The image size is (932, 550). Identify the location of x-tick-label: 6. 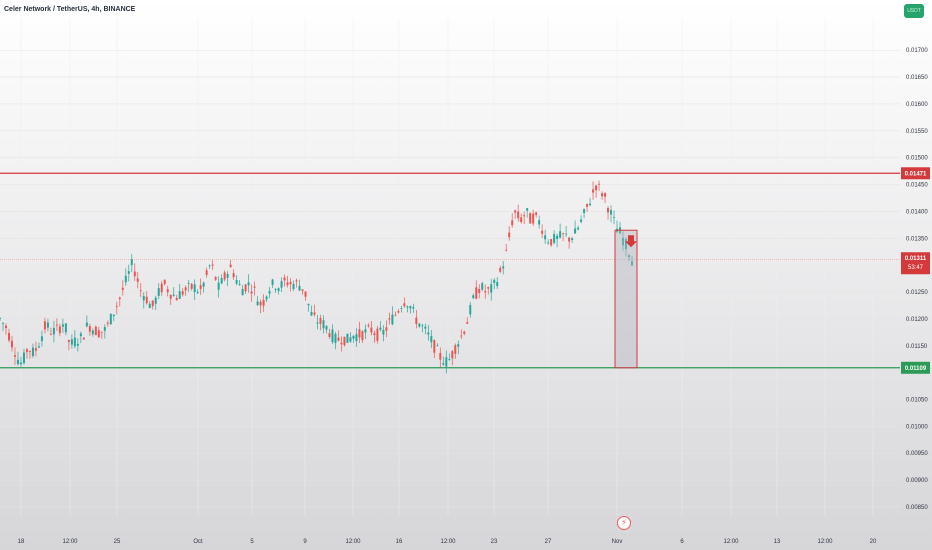
(682, 542).